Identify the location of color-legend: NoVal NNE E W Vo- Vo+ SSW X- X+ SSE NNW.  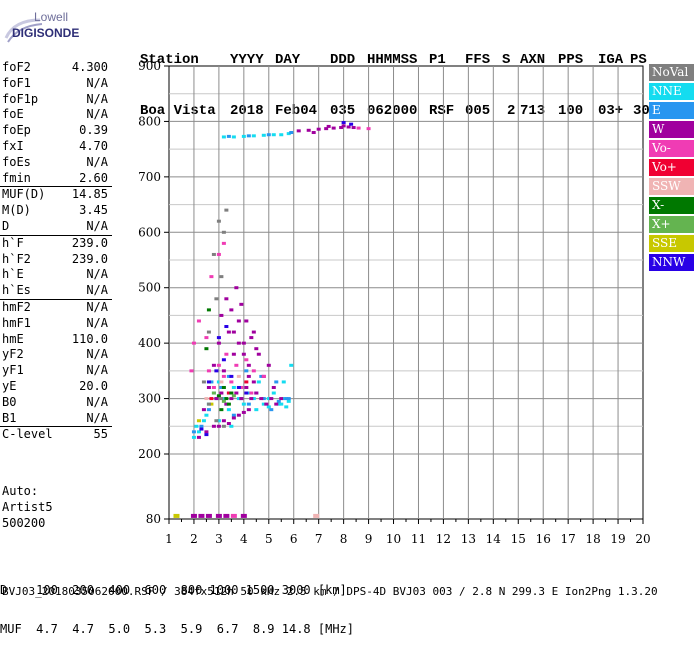
(671, 168).